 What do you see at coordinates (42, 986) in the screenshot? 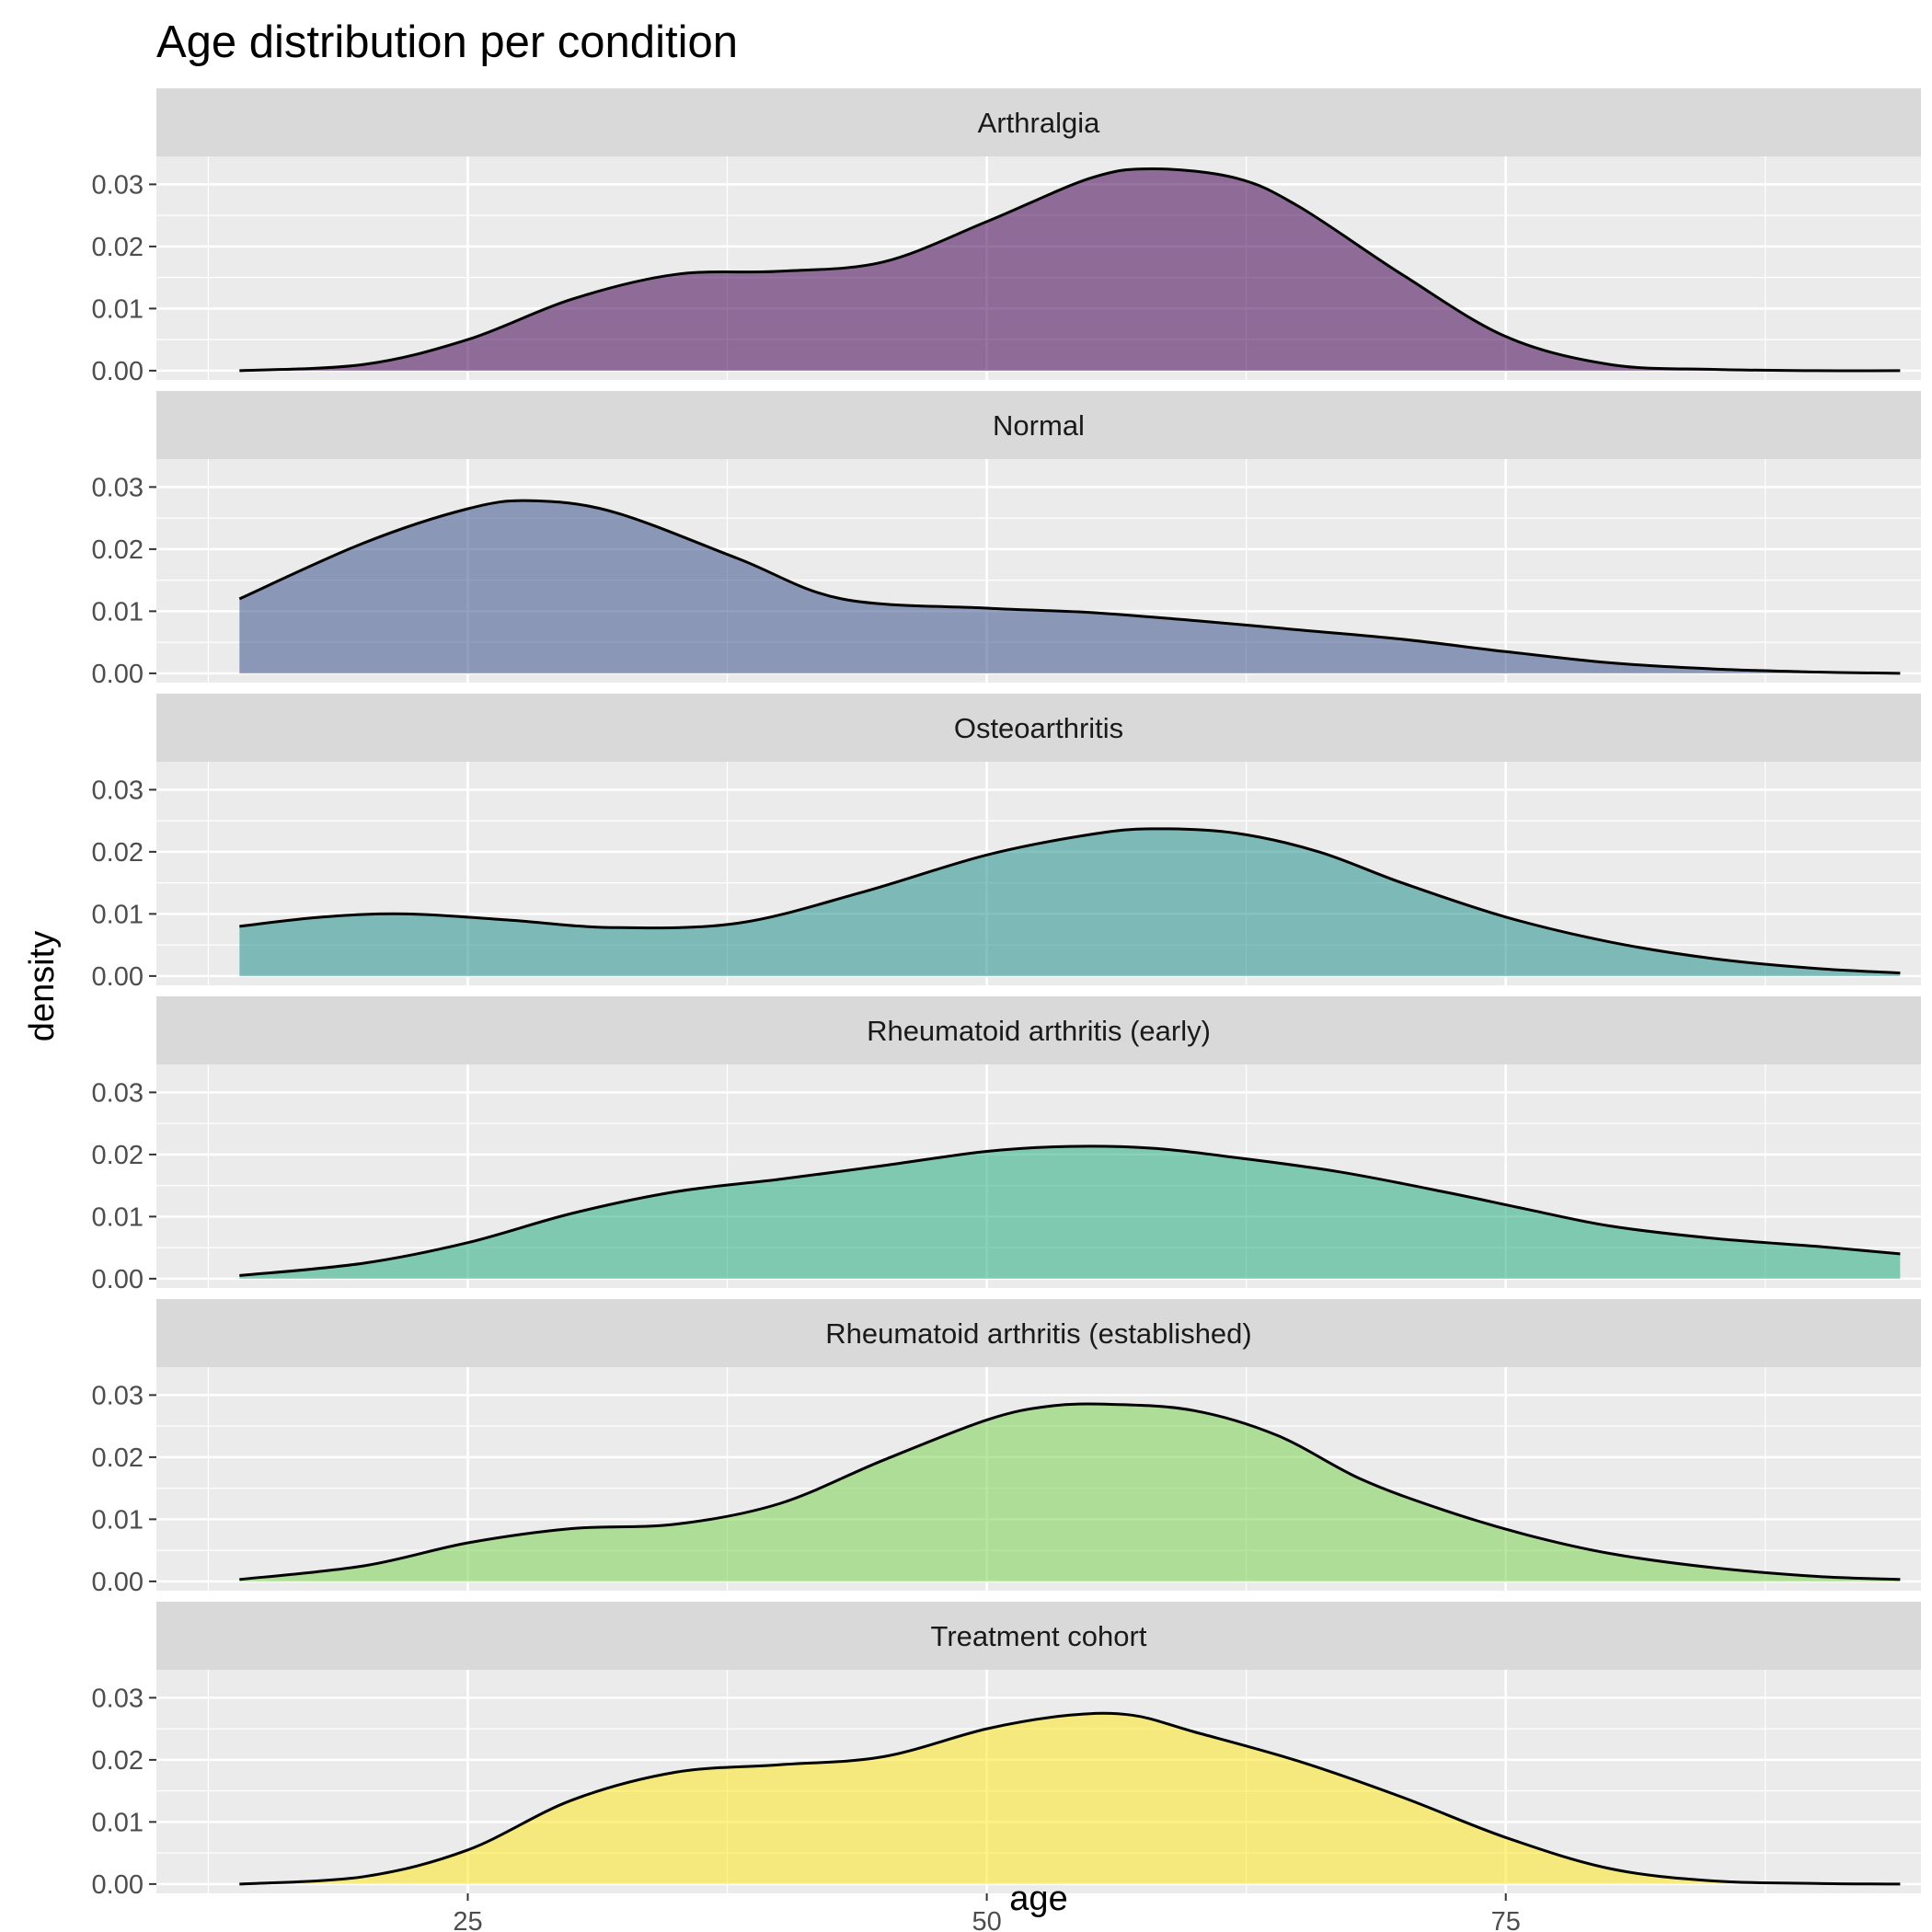
I see `y-axis-title: density` at bounding box center [42, 986].